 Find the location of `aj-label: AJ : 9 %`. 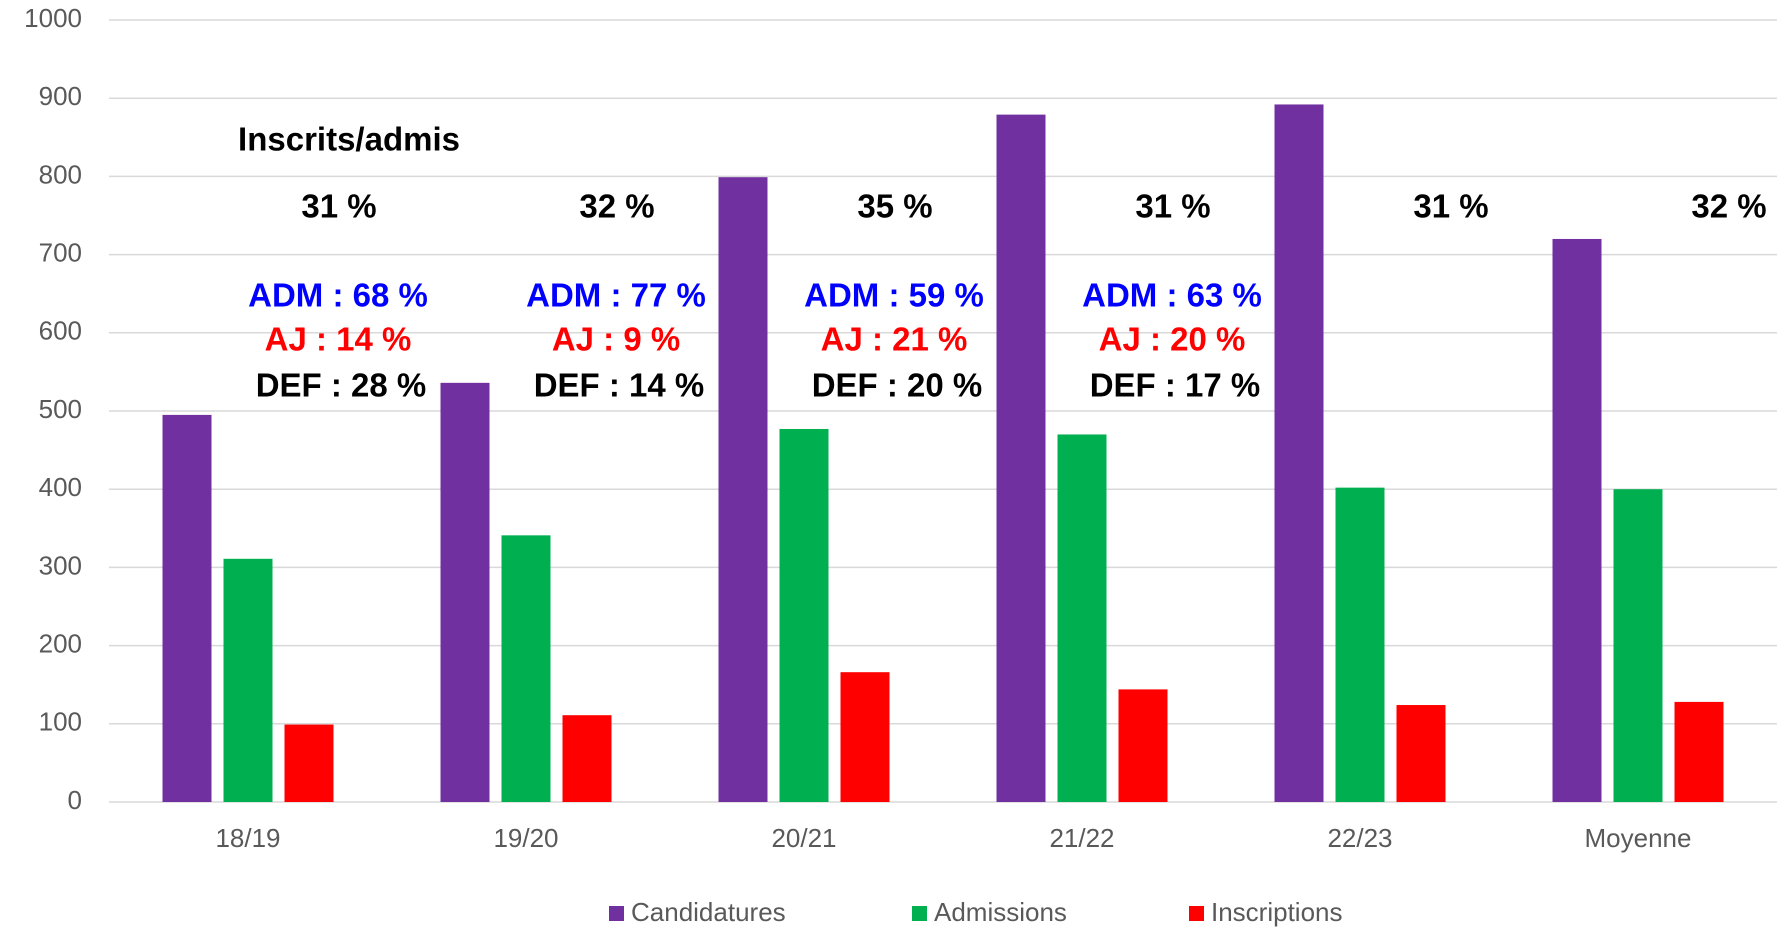

aj-label: AJ : 9 % is located at coordinates (616, 339).